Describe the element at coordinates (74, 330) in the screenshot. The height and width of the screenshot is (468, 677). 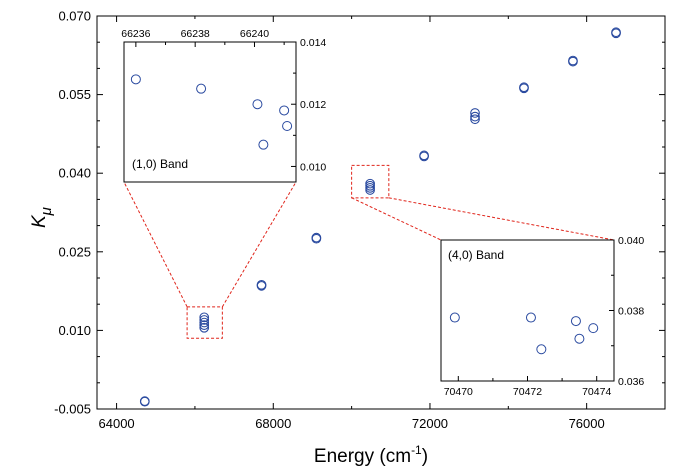
I see `y-tick-label: 0.010` at that location.